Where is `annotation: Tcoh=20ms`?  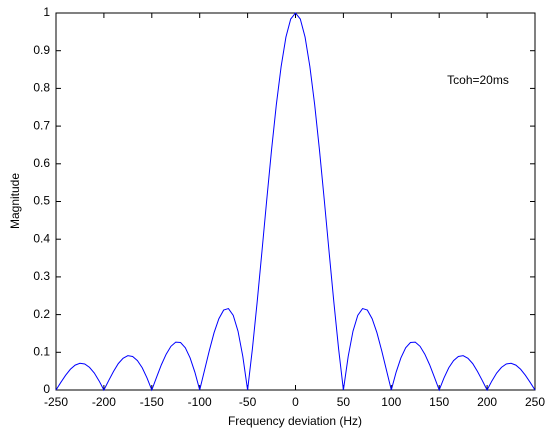
annotation: Tcoh=20ms is located at coordinates (478, 80).